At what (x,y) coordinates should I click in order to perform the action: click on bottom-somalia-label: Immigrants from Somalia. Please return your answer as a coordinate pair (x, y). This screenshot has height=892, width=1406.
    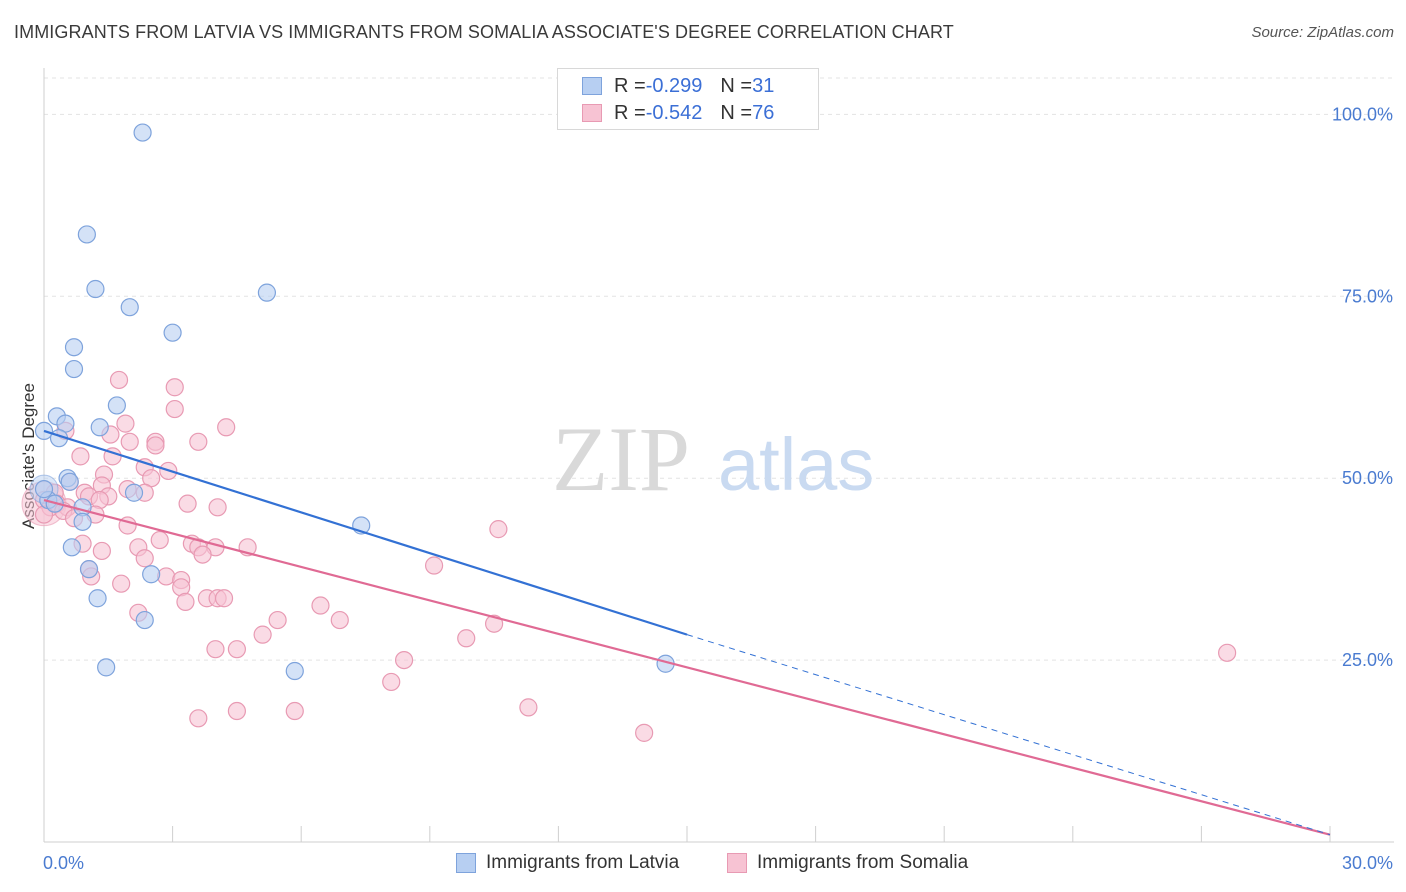
    Looking at the image, I should click on (863, 862).